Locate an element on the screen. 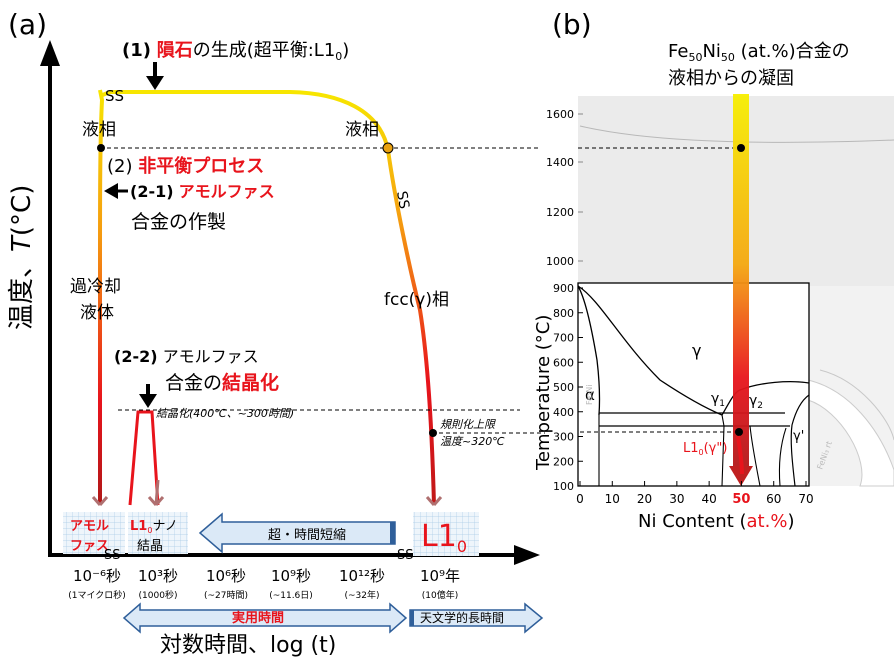 Image resolution: width=894 pixels, height=658 pixels. lower-y-tick-label: 300 is located at coordinates (563, 437).